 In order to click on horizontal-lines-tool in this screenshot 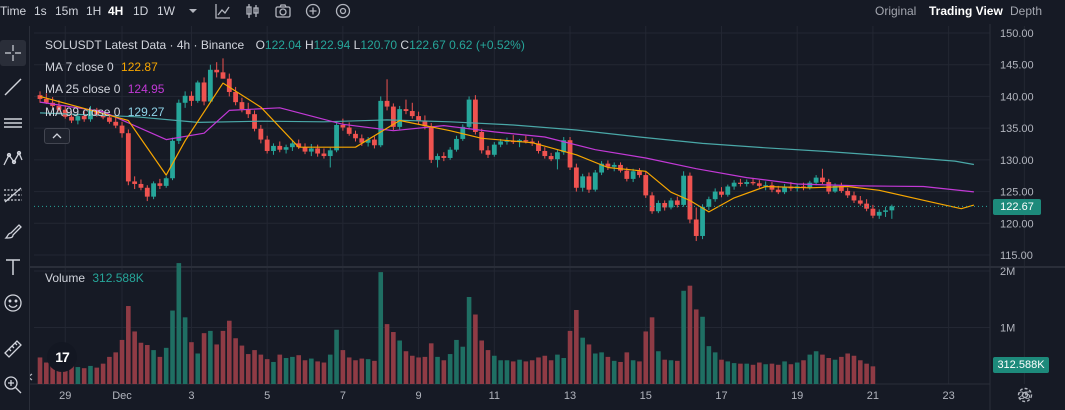, I will do `click(13, 123)`.